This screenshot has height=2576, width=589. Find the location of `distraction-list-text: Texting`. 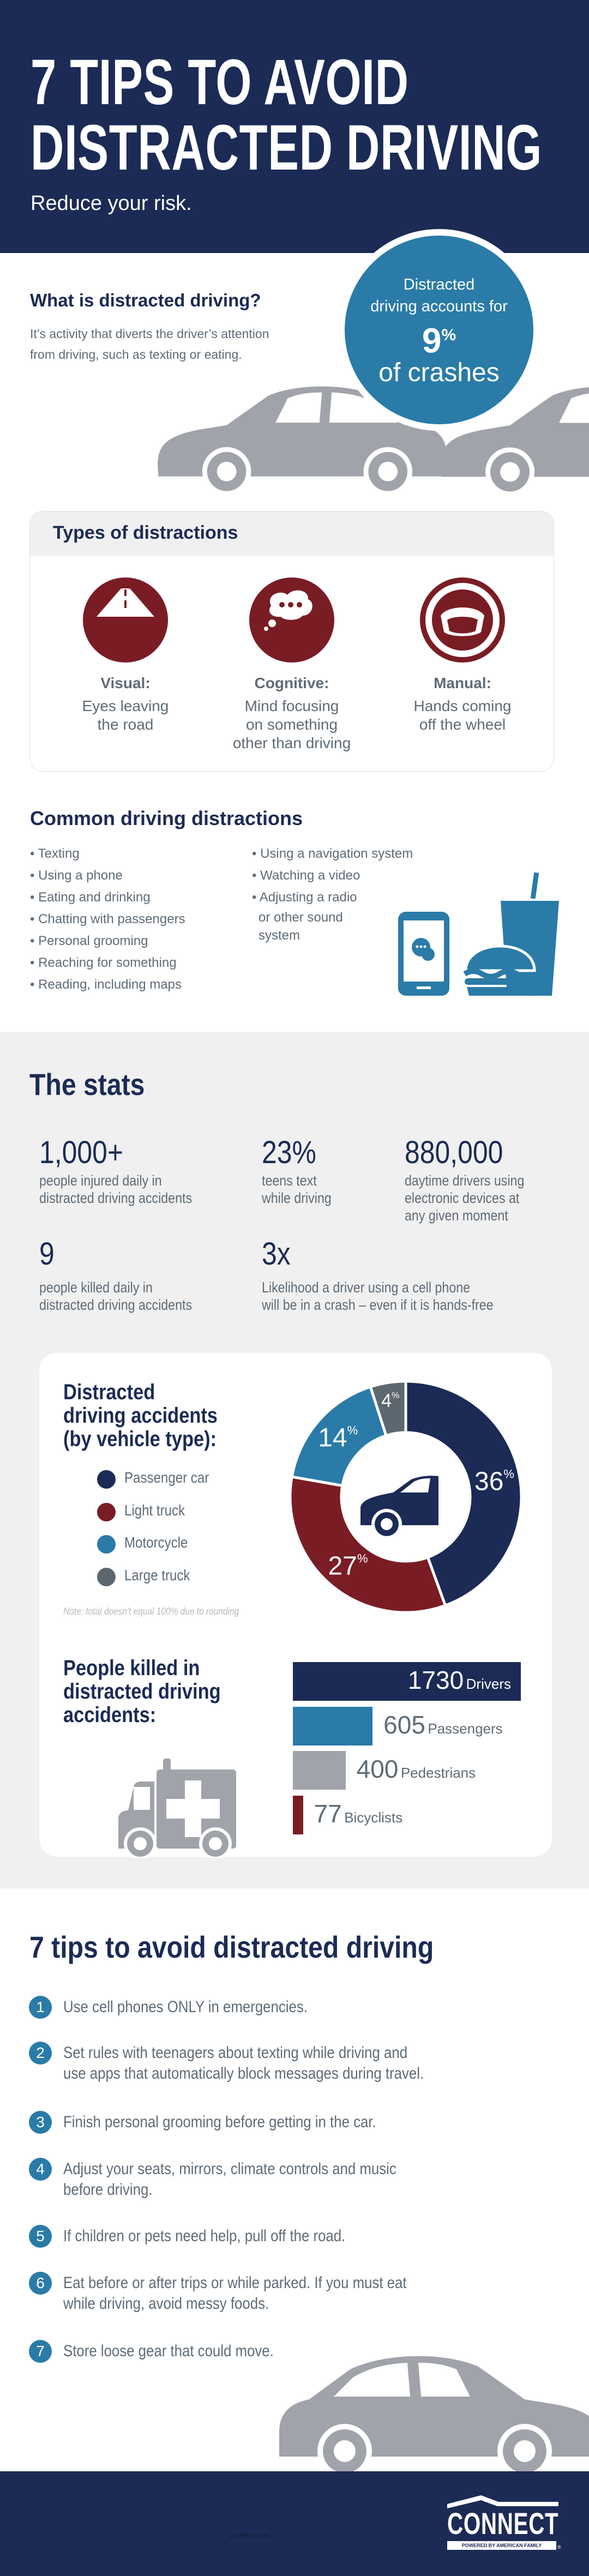

distraction-list-text: Texting is located at coordinates (59, 853).